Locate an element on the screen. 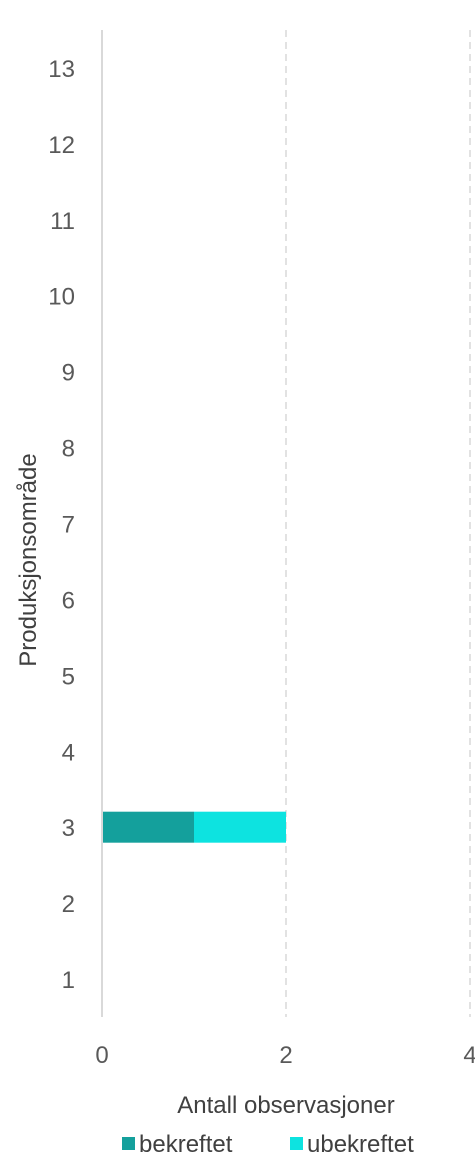 The image size is (475, 1161). bars is located at coordinates (194, 827).